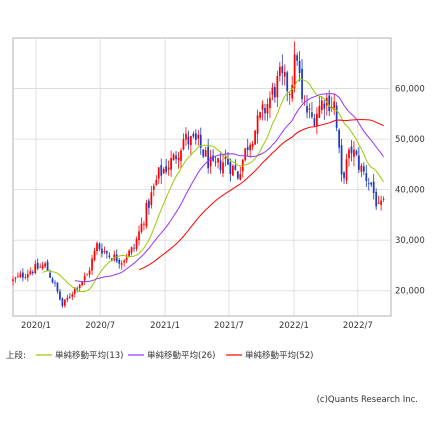  I want to click on x-tick-label: 2020/1, so click(36, 326).